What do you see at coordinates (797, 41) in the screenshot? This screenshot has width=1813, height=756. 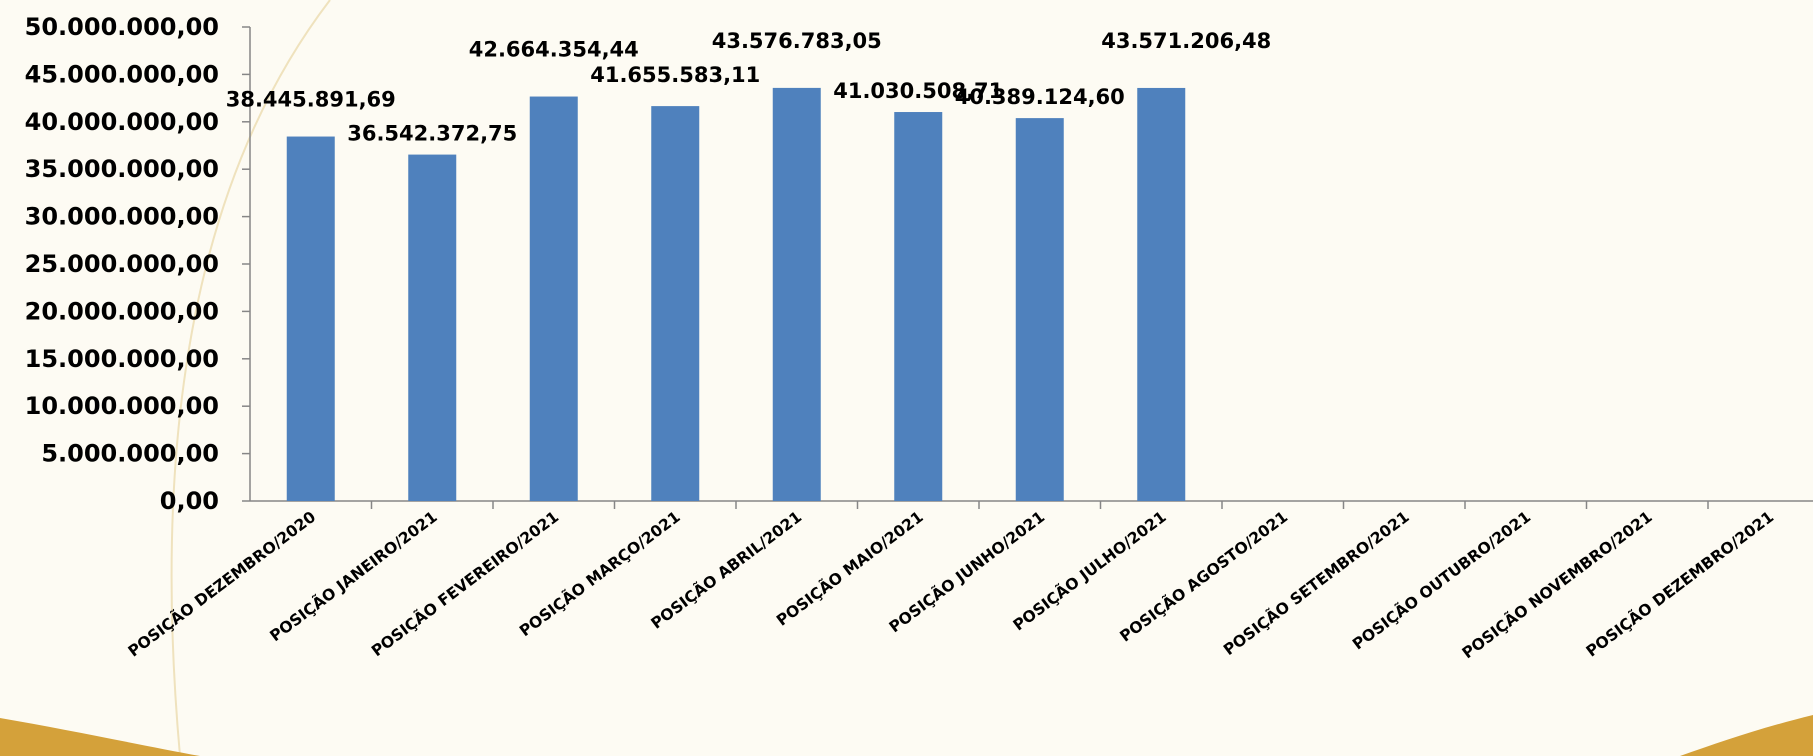 I see `data-label: 43.576.783,05` at bounding box center [797, 41].